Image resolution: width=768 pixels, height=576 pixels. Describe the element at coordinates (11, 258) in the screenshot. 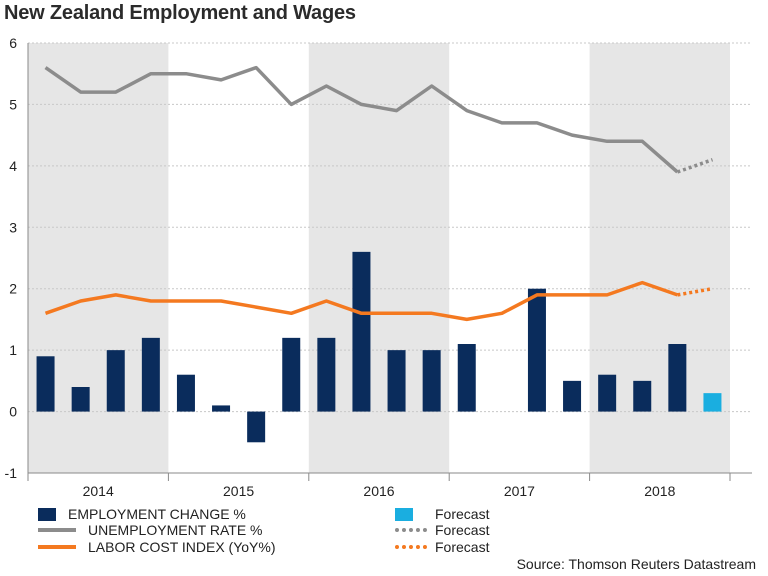

I see `y-axis-ticks: 6 5 4 3 2 1 0 -1` at that location.